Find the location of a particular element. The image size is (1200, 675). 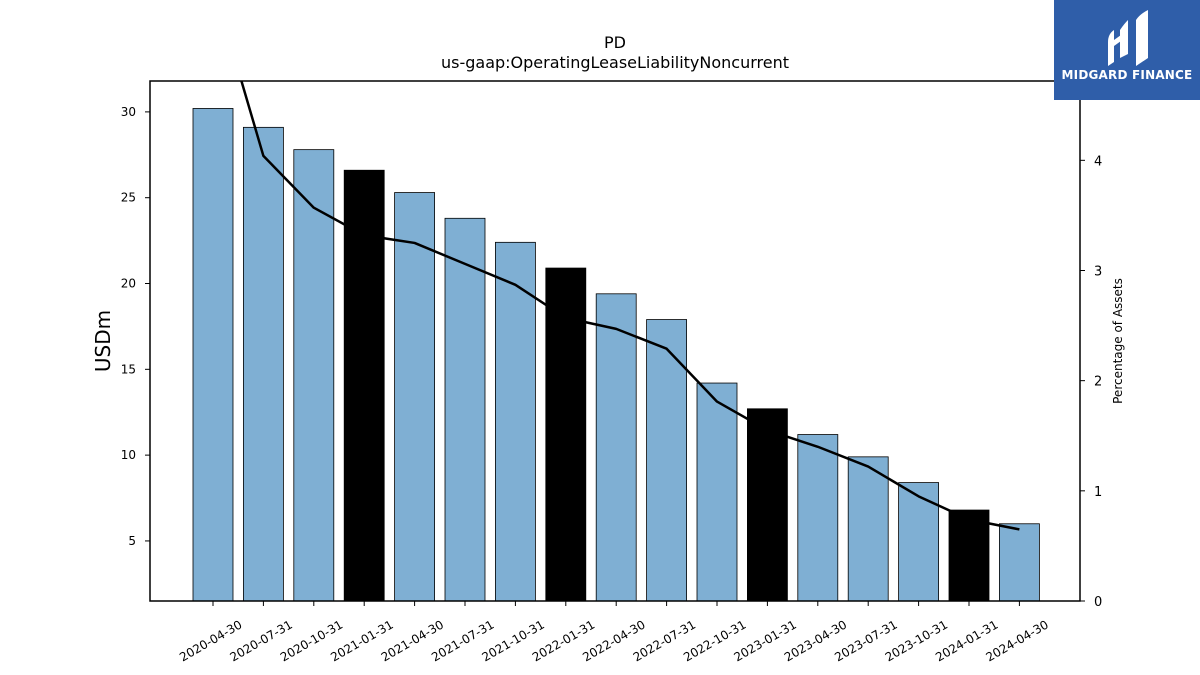

y-tick-label: 5 is located at coordinates (132, 541).